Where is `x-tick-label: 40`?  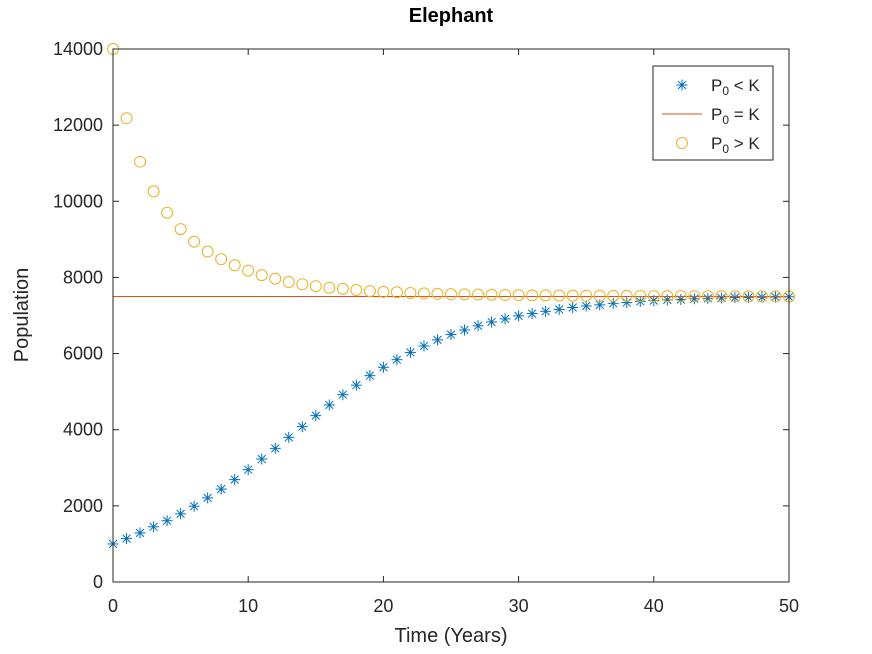 x-tick-label: 40 is located at coordinates (654, 606).